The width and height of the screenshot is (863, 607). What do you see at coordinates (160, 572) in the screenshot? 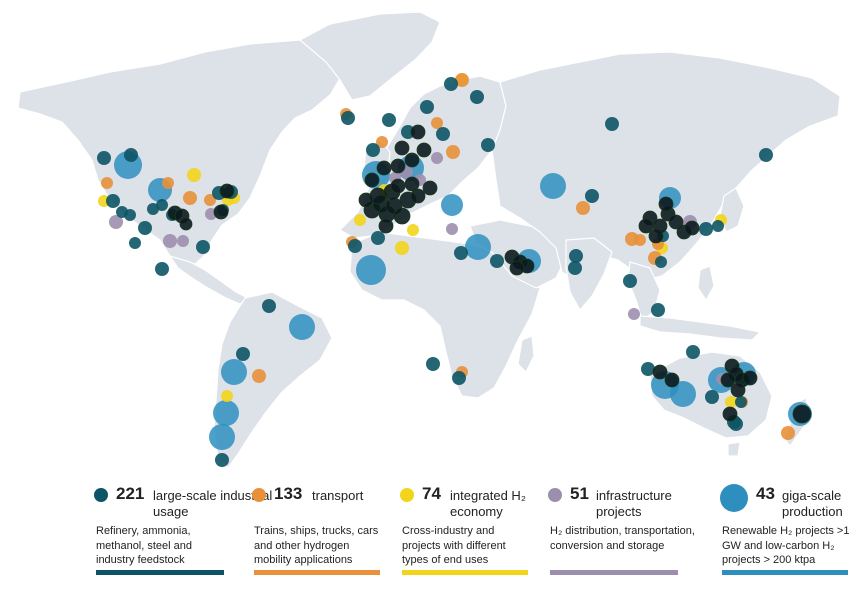
I see `legend-bar-industrial` at bounding box center [160, 572].